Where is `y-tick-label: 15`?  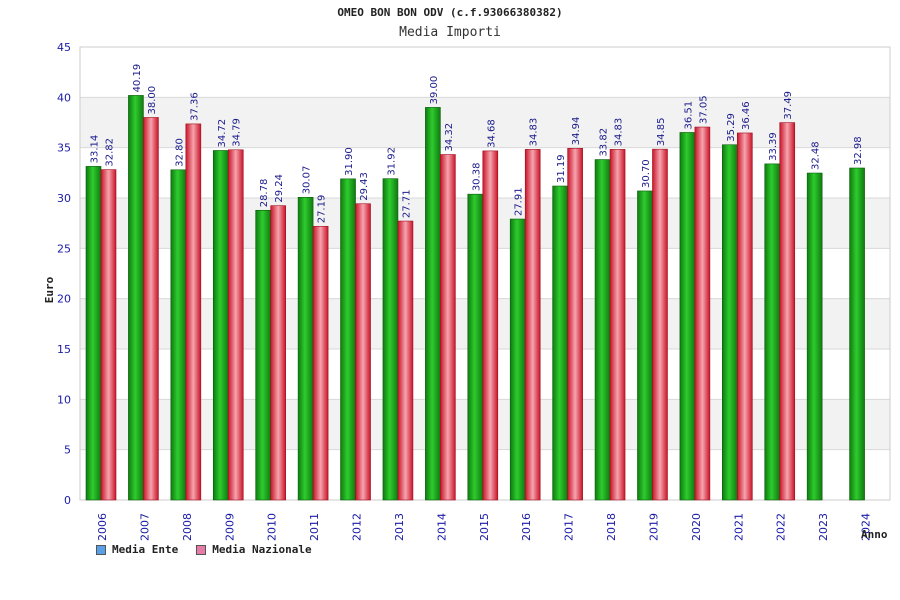 y-tick-label: 15 is located at coordinates (64, 349).